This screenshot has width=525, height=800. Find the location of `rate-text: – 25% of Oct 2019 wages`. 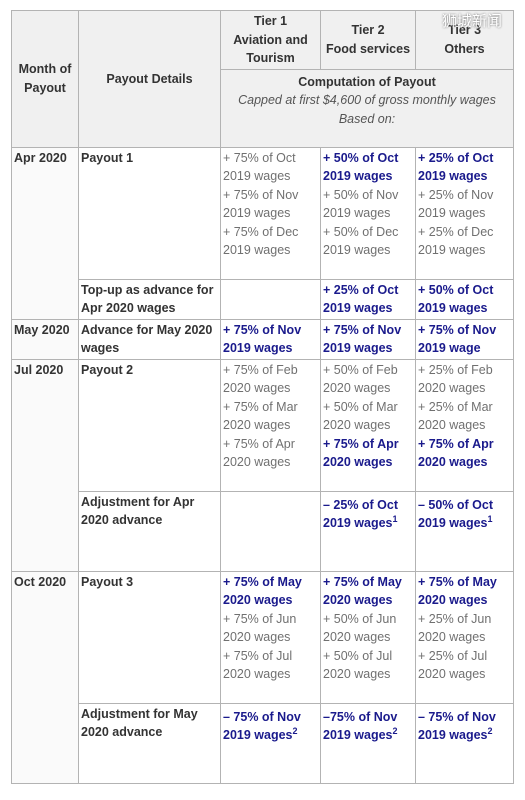

rate-text: – 25% of Oct 2019 wages is located at coordinates (361, 514).